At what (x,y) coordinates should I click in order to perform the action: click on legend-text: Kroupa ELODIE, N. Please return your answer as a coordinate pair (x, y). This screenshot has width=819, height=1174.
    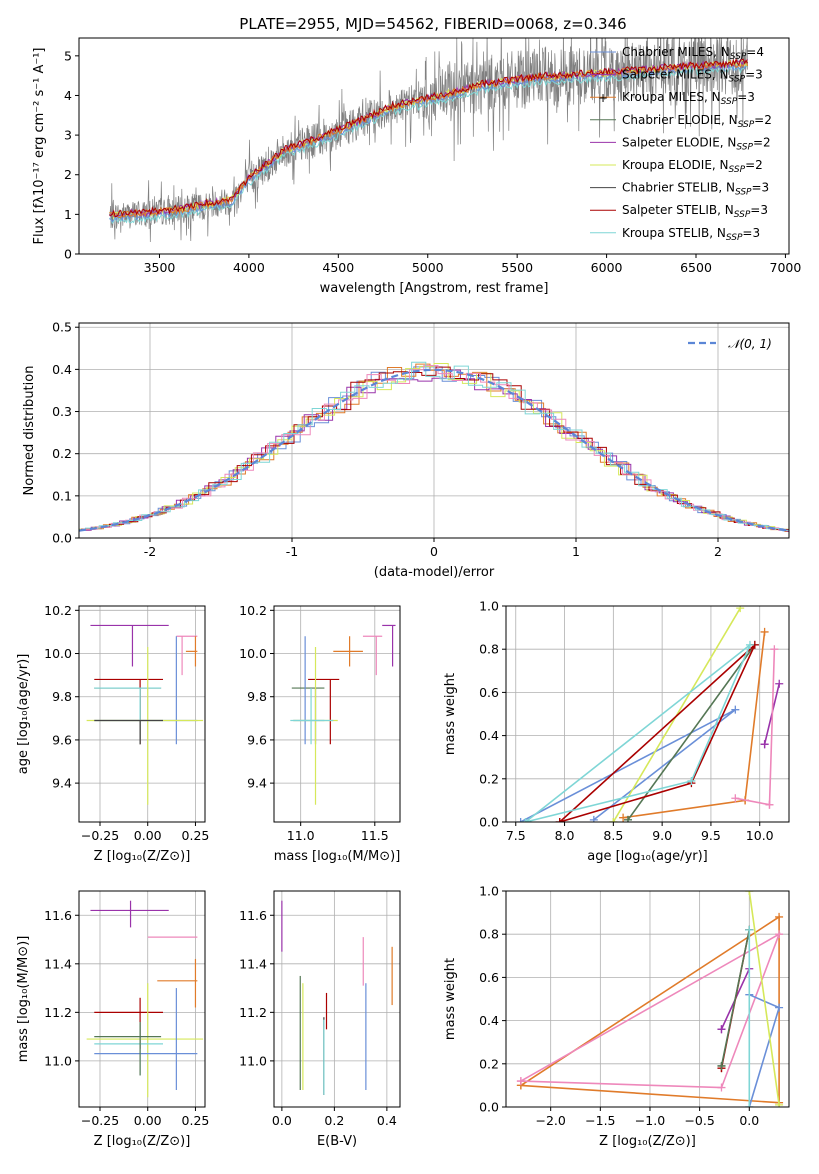
    Looking at the image, I should click on (675, 165).